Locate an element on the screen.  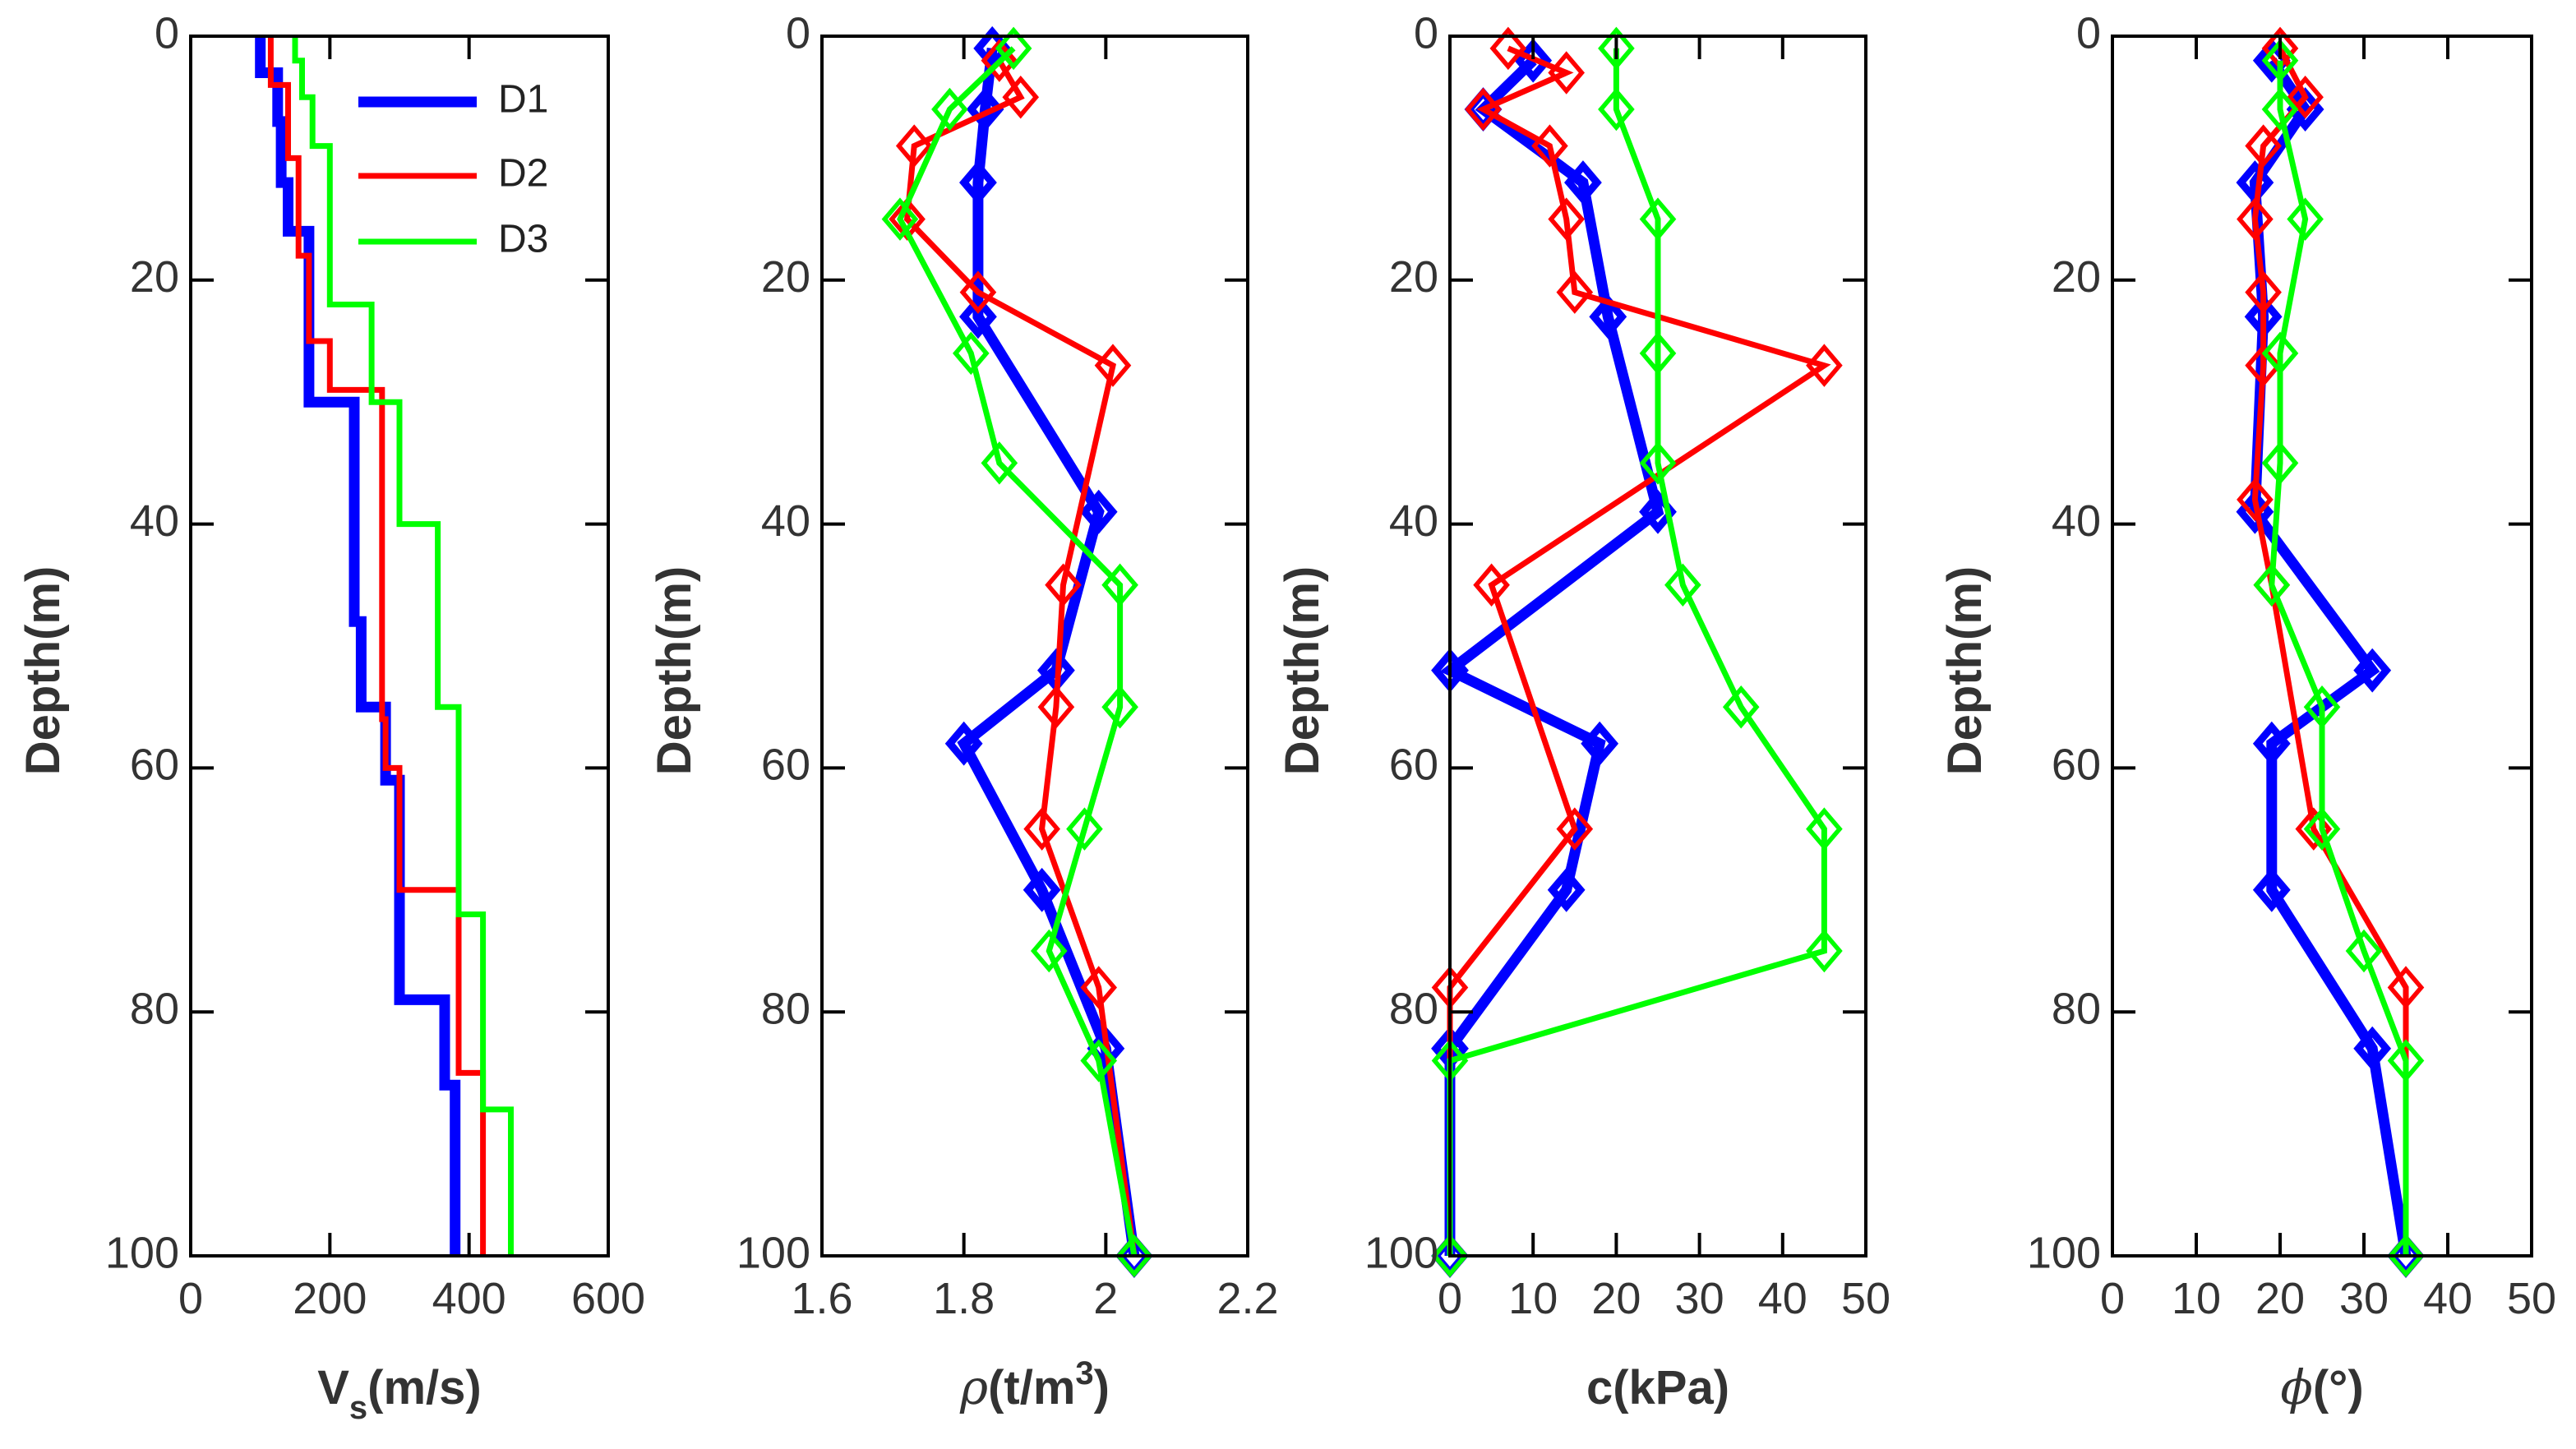
x-label-sup: 3 is located at coordinates (1084, 1373).